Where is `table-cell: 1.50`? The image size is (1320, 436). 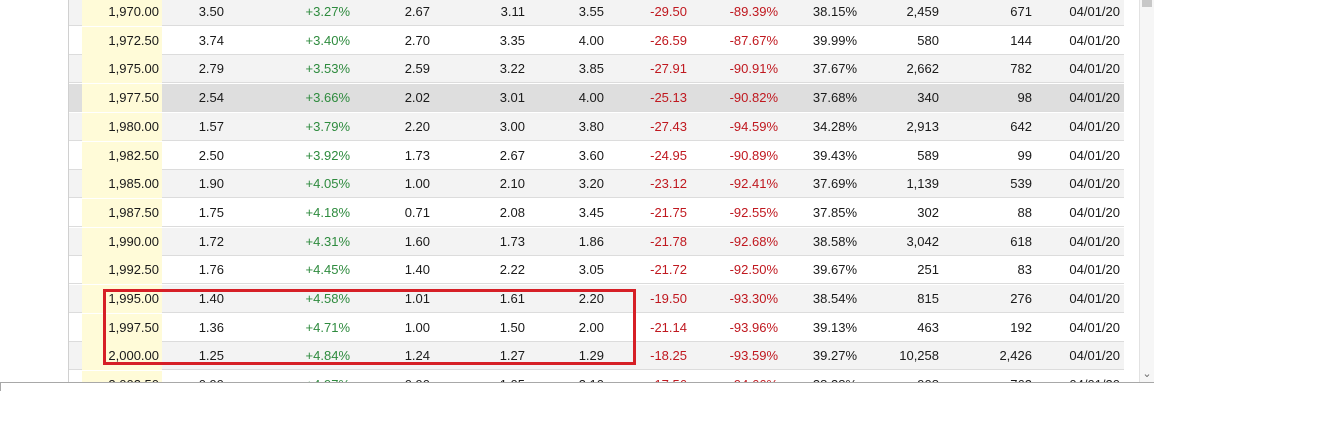
table-cell: 1.50 is located at coordinates (512, 327).